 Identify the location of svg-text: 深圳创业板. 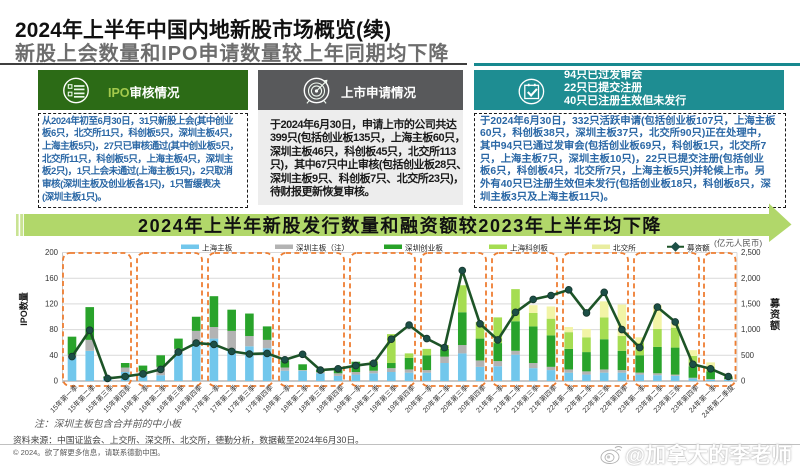
(424, 248).